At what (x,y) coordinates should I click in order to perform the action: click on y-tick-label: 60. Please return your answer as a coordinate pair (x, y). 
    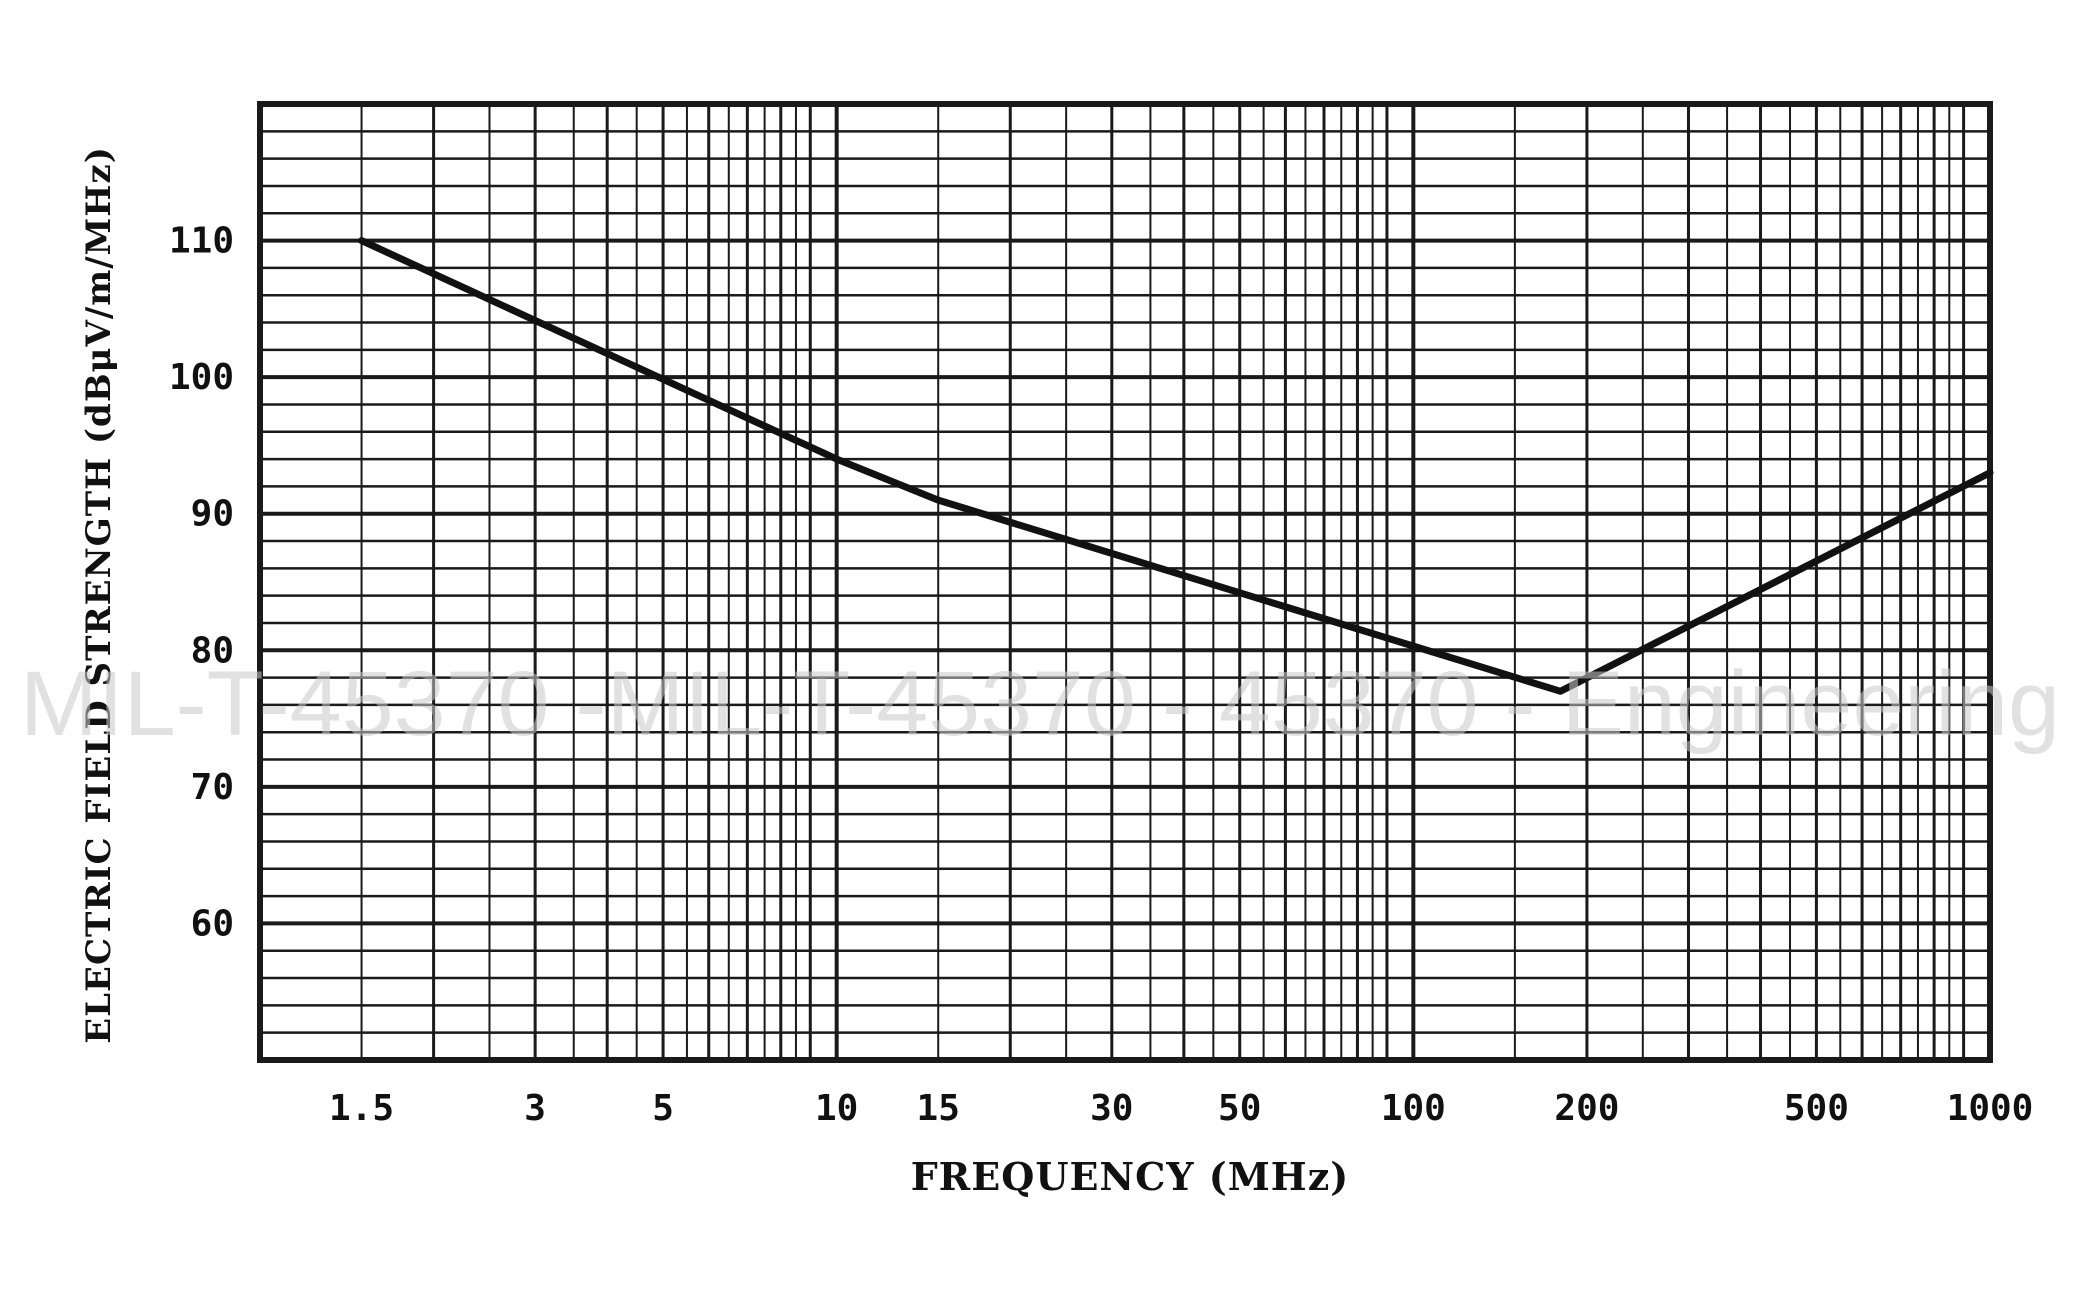
    Looking at the image, I should click on (212, 923).